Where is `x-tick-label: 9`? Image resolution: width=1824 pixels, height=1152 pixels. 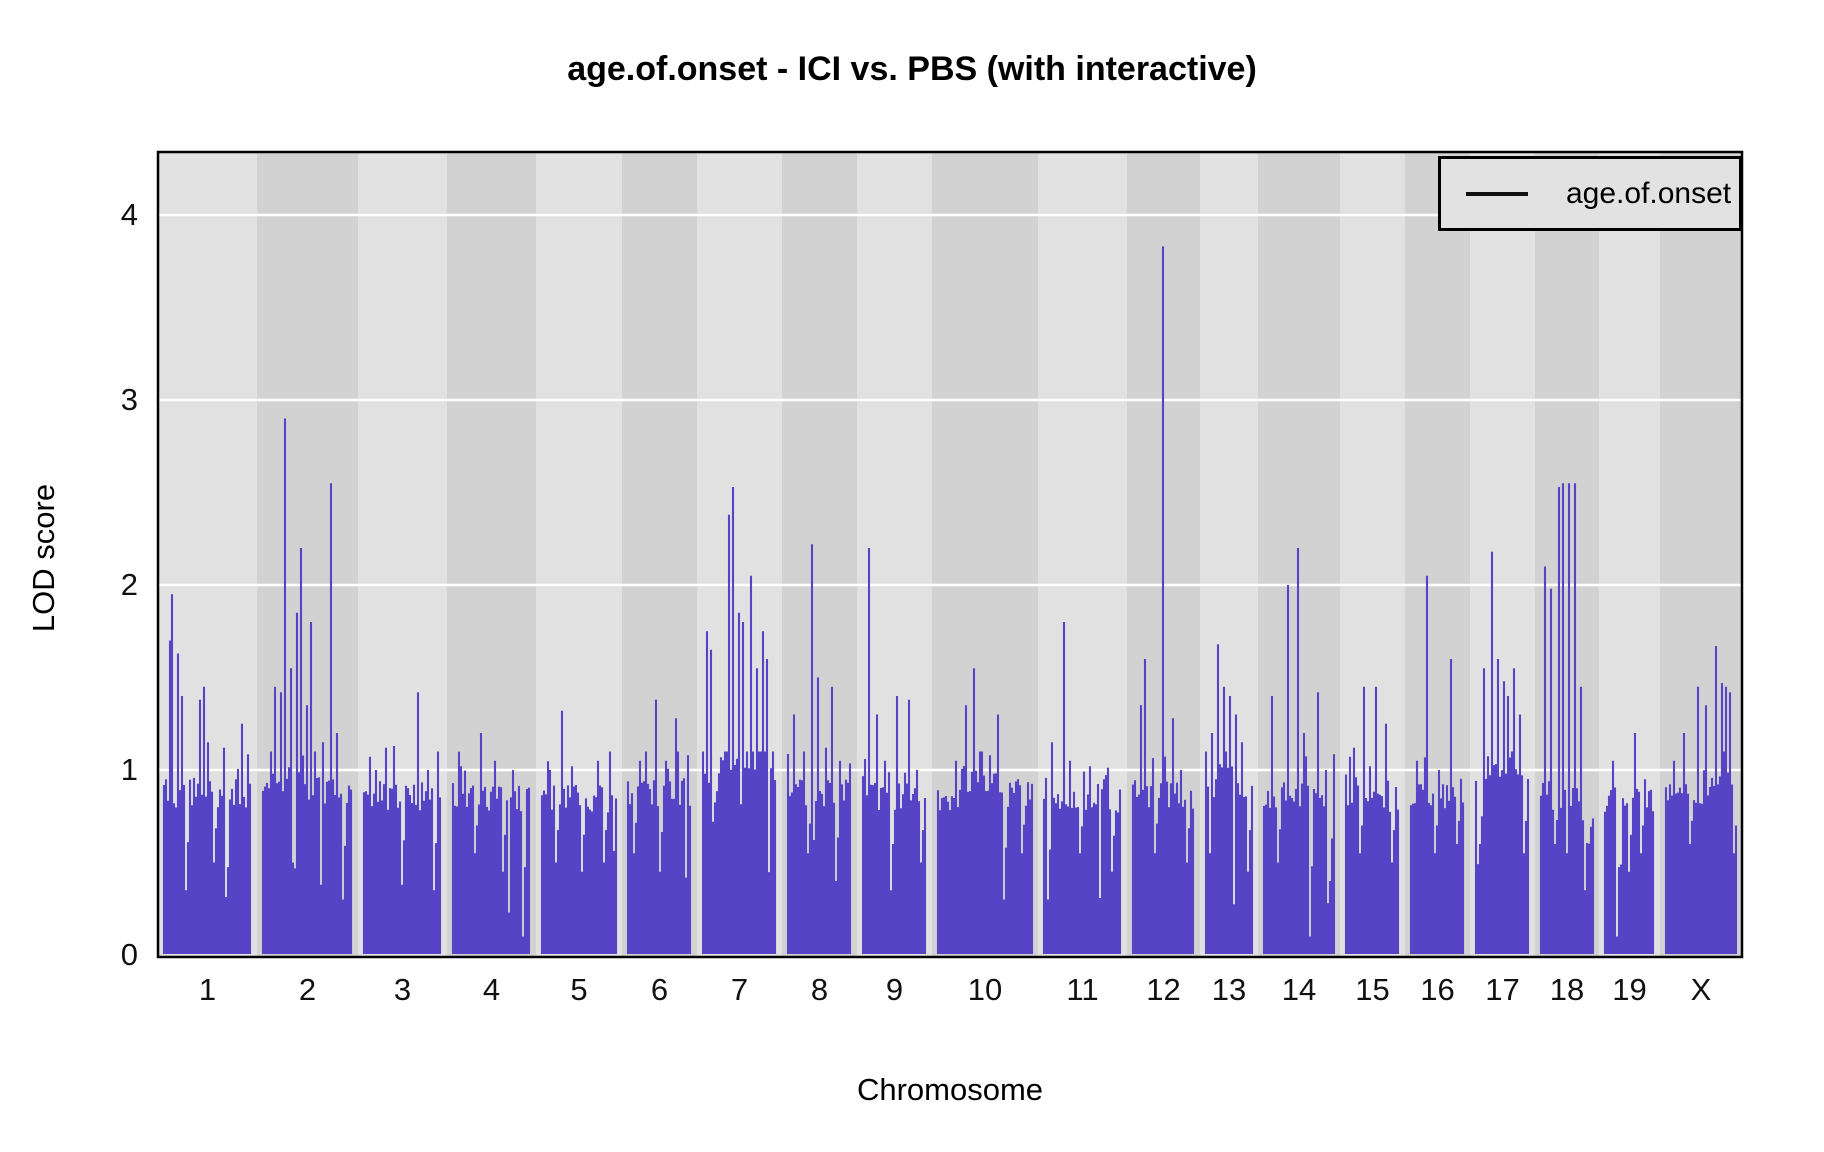 x-tick-label: 9 is located at coordinates (894, 989).